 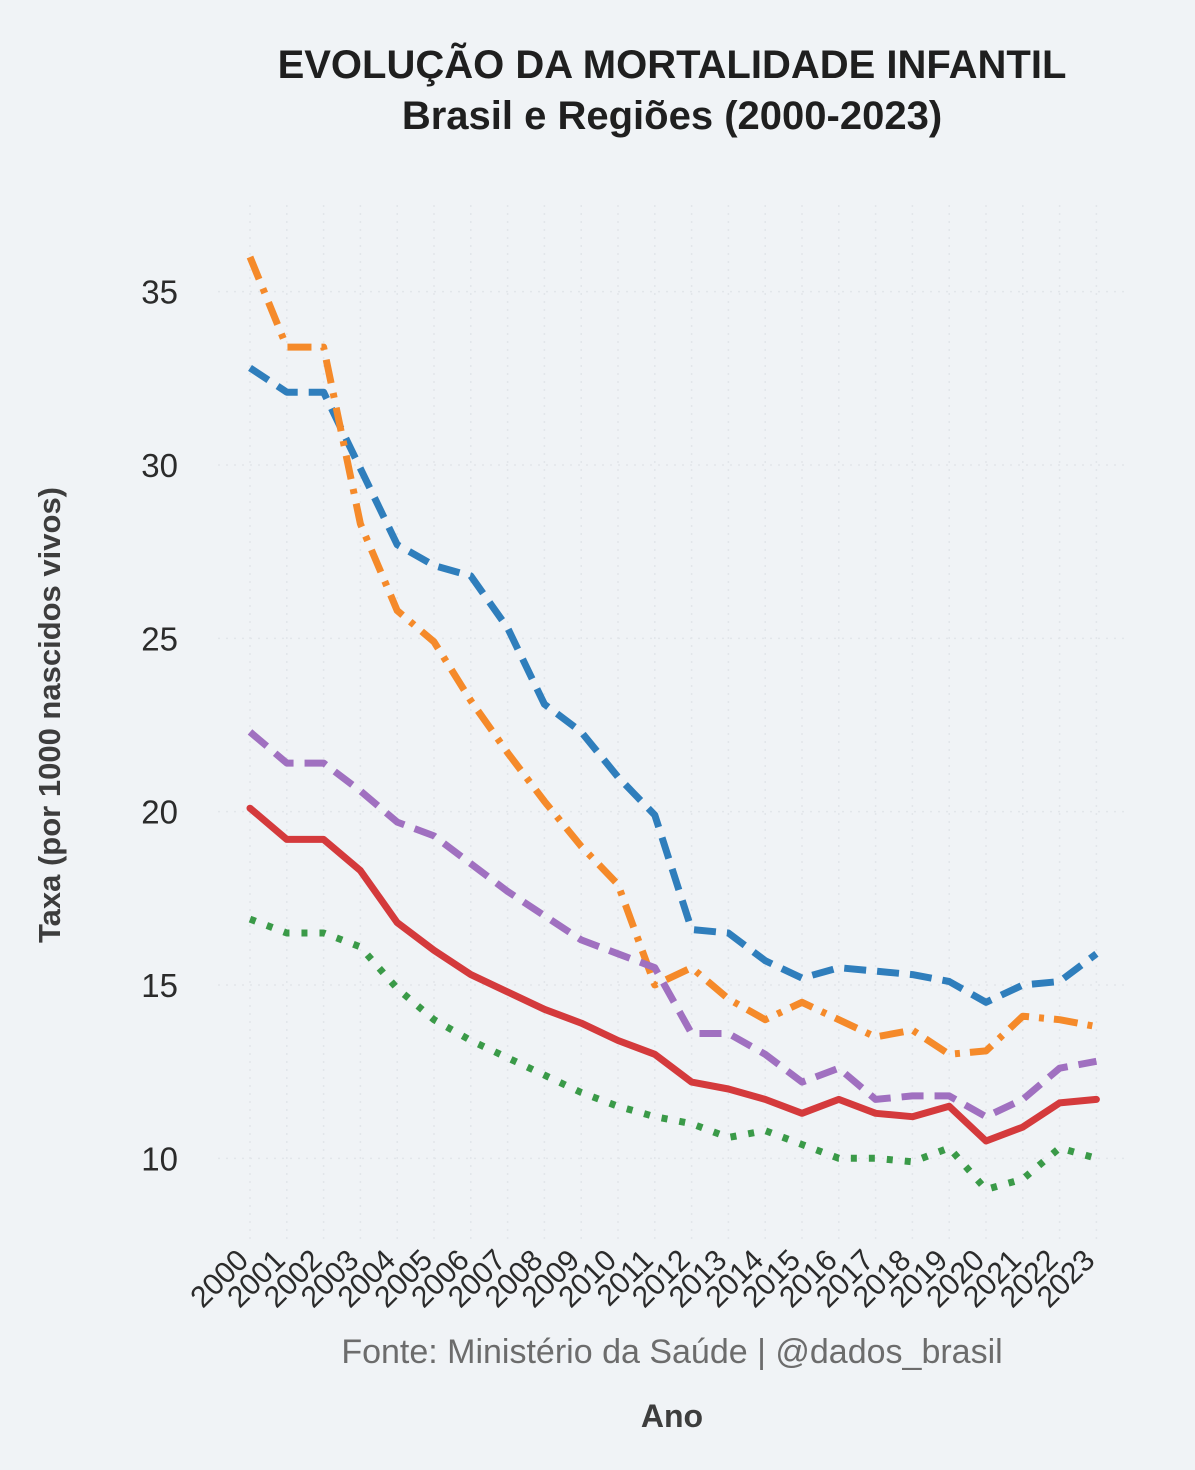 I want to click on y-axis-label: Taxa (por 1000 nascidos vivos), so click(x=49, y=715).